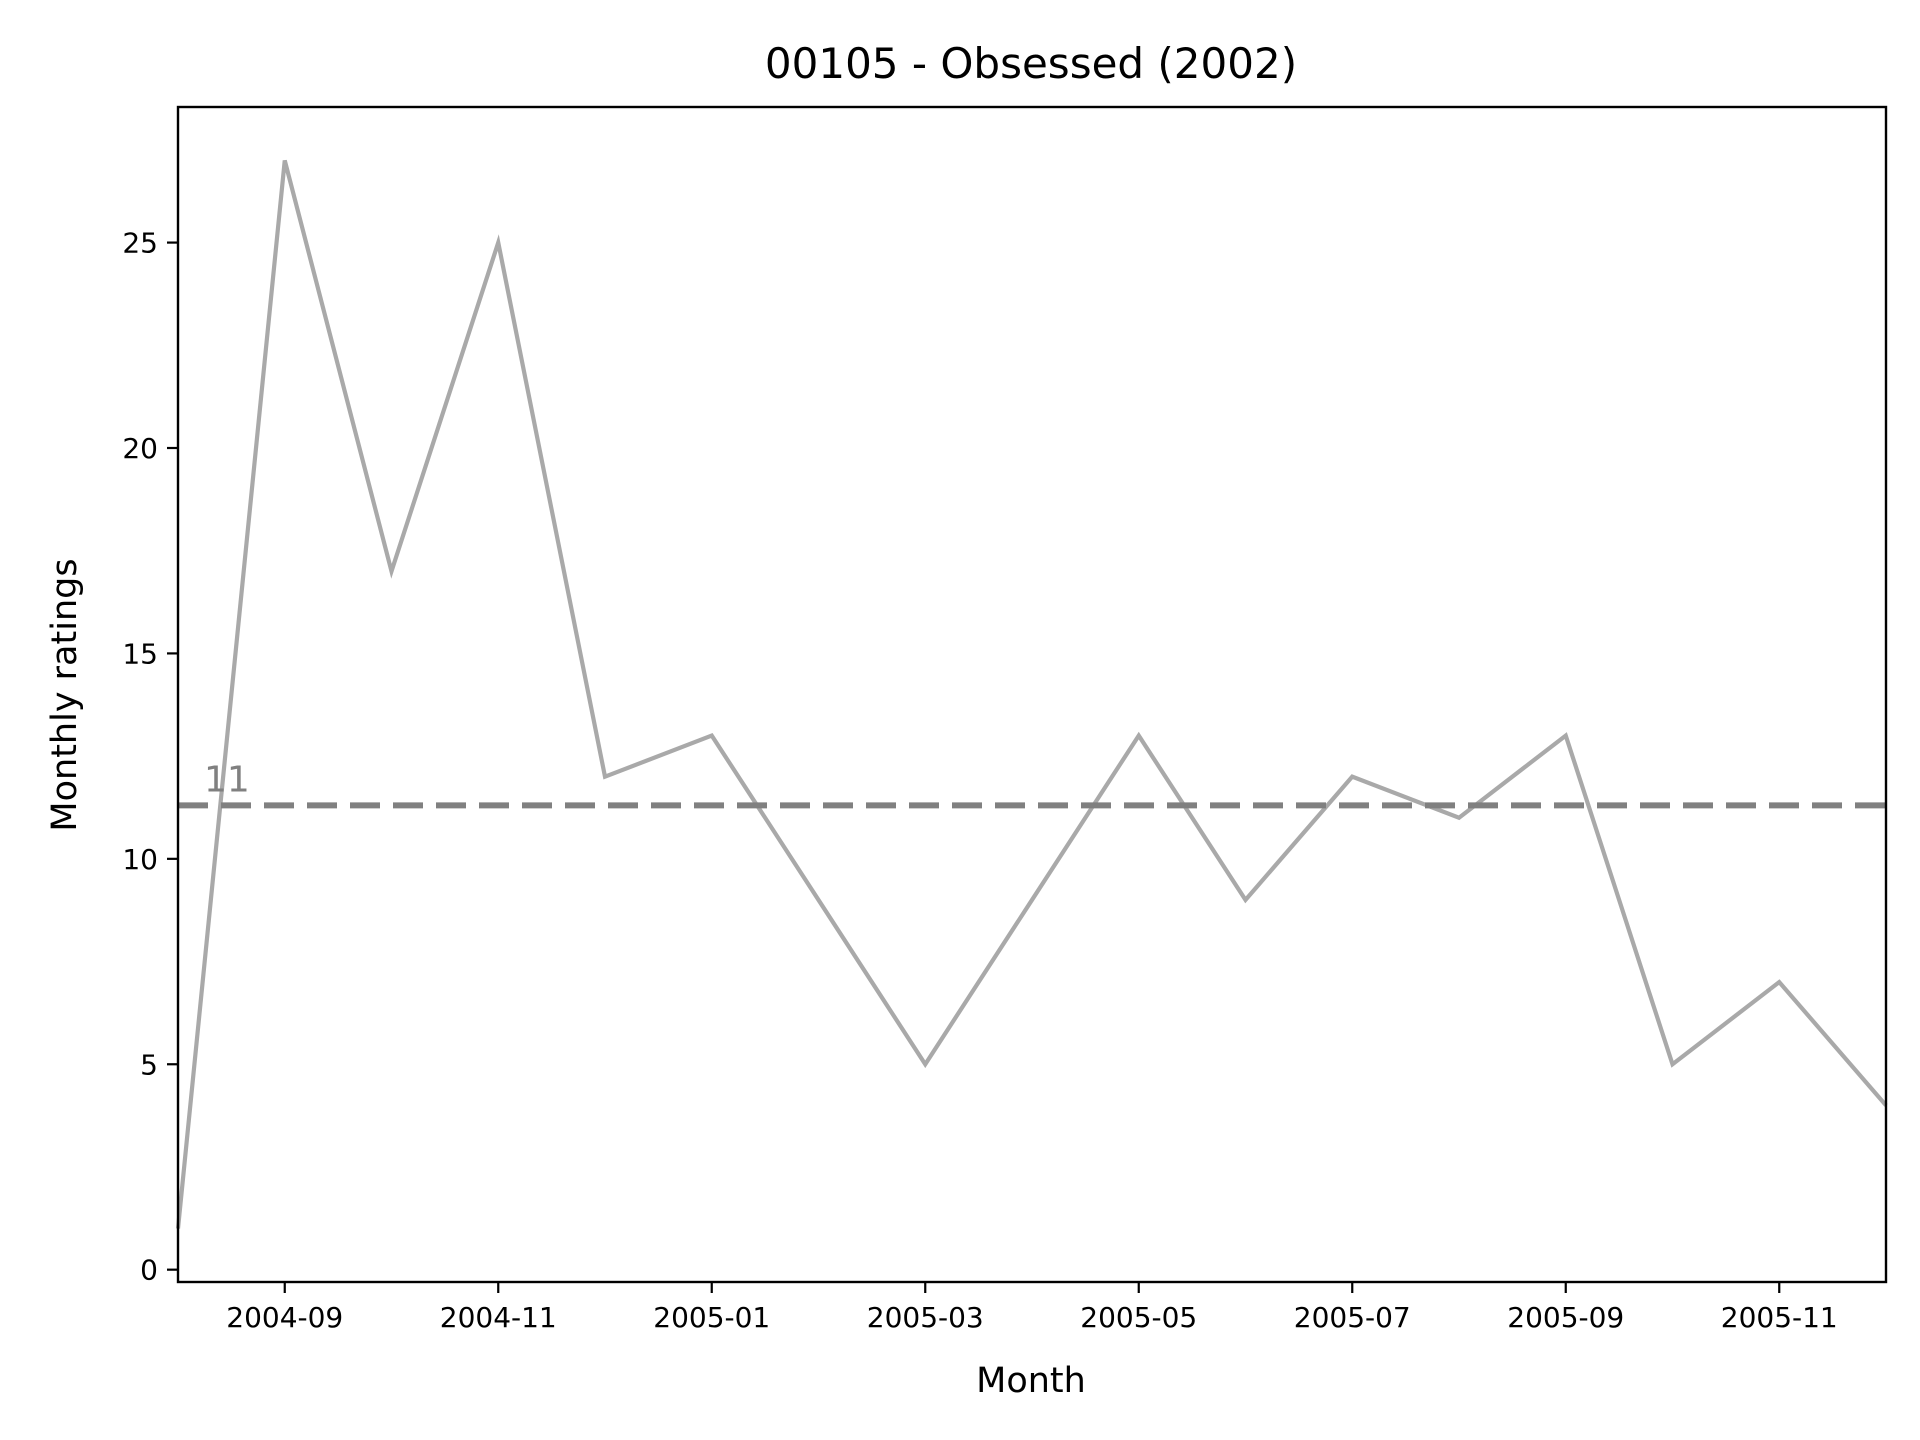 This screenshot has width=1920, height=1440. Describe the element at coordinates (227, 779) in the screenshot. I see `reference-line-label: 11` at that location.